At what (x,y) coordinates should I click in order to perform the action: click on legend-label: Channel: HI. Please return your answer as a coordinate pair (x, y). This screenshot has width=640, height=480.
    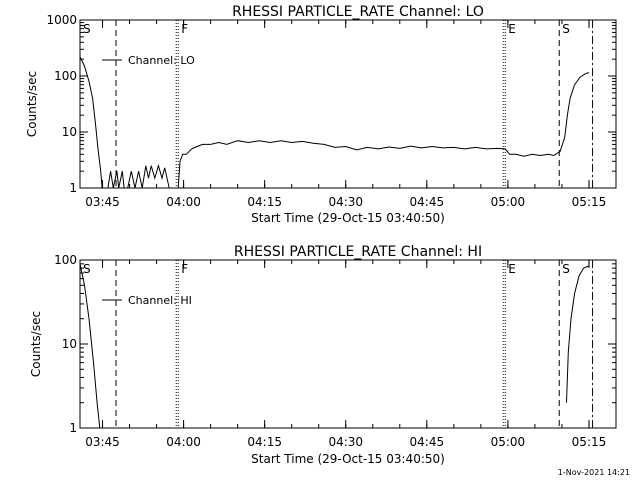
    Looking at the image, I should click on (160, 300).